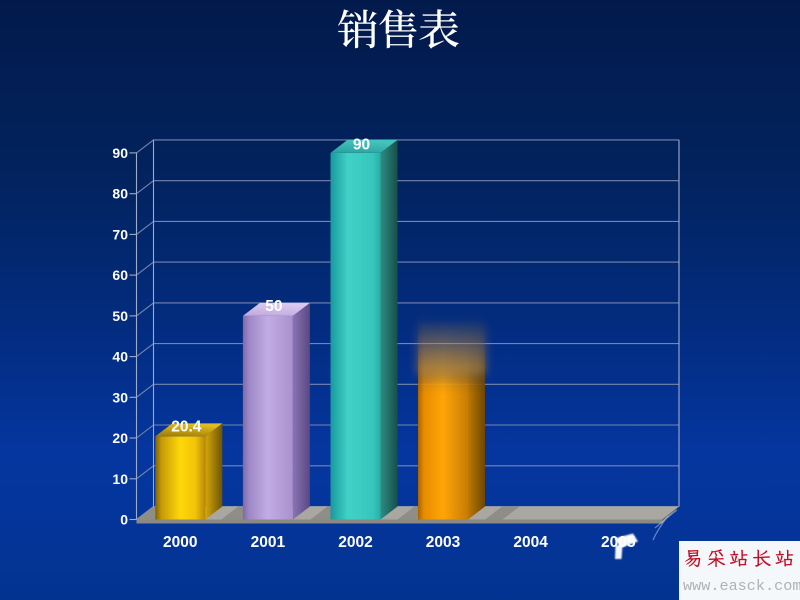 The width and height of the screenshot is (800, 600). Describe the element at coordinates (120, 357) in the screenshot. I see `svg-text: 40` at that location.